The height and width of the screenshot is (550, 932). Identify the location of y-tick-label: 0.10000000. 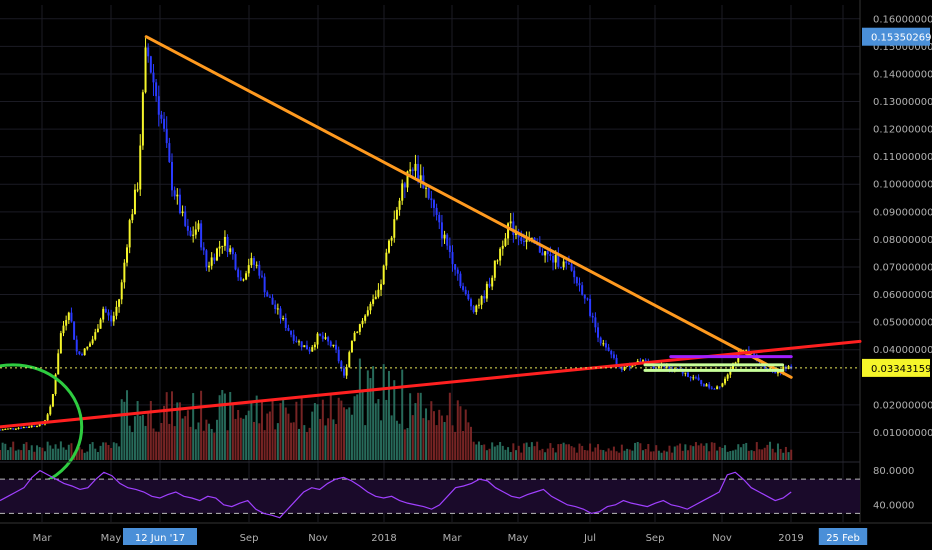
(902, 185).